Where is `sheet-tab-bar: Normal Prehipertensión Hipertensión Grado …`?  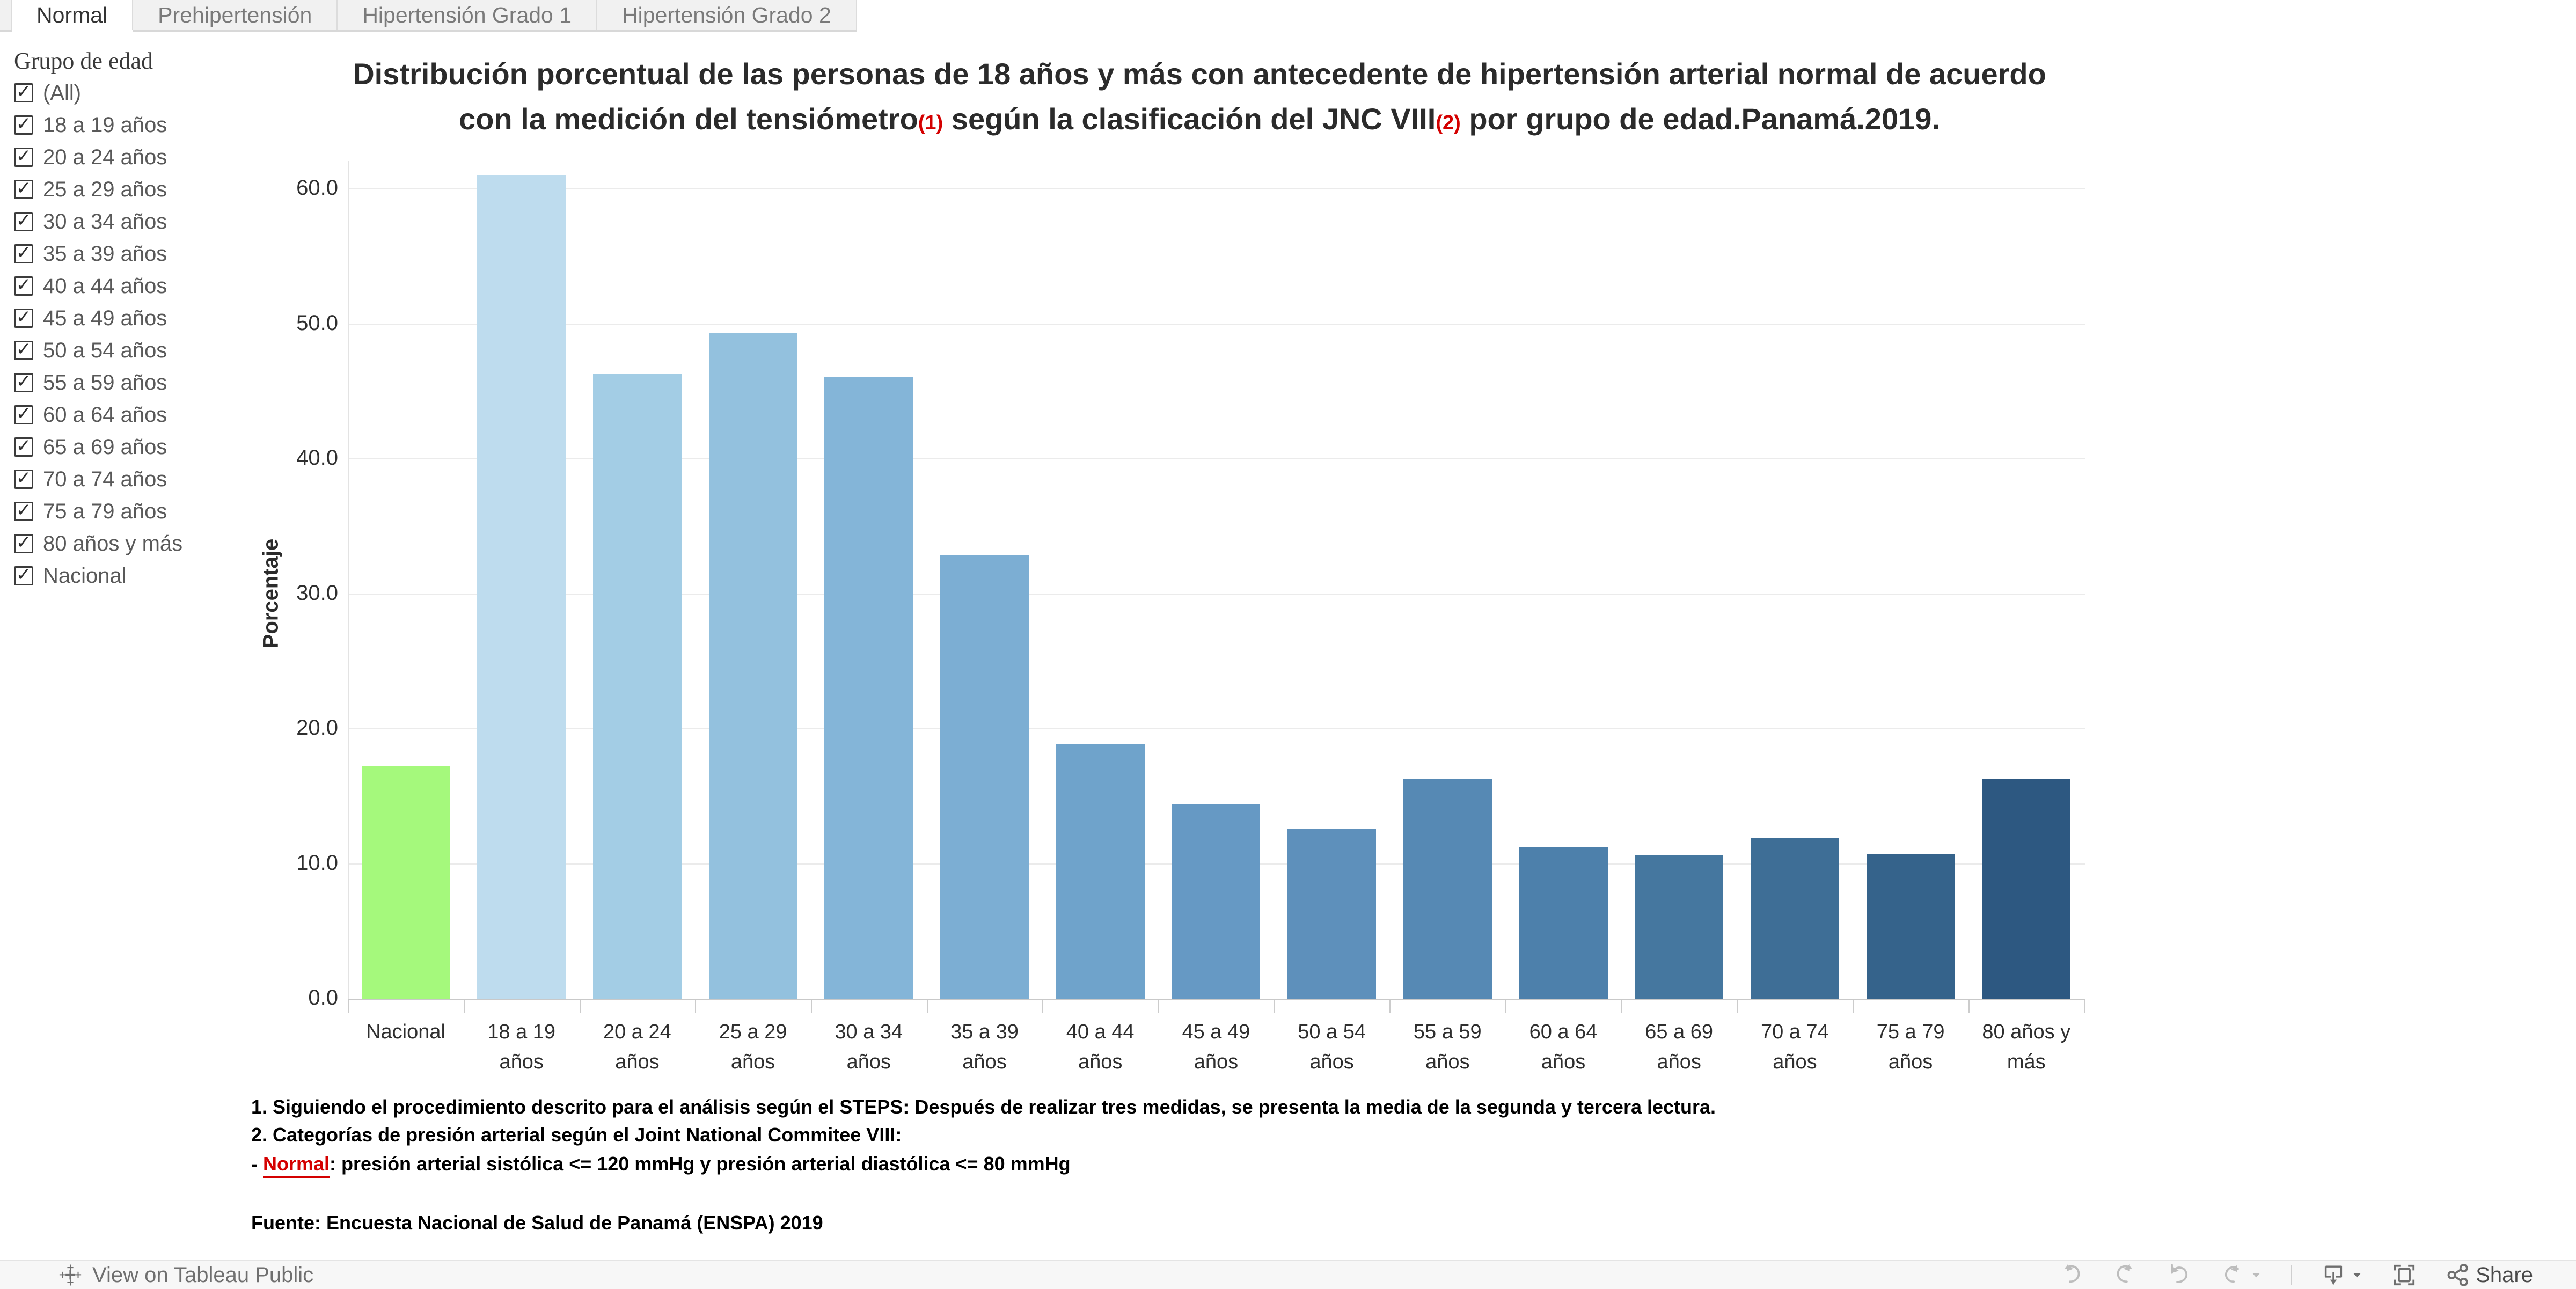
sheet-tab-bar: Normal Prehipertensión Hipertensión Grado … is located at coordinates (428, 16).